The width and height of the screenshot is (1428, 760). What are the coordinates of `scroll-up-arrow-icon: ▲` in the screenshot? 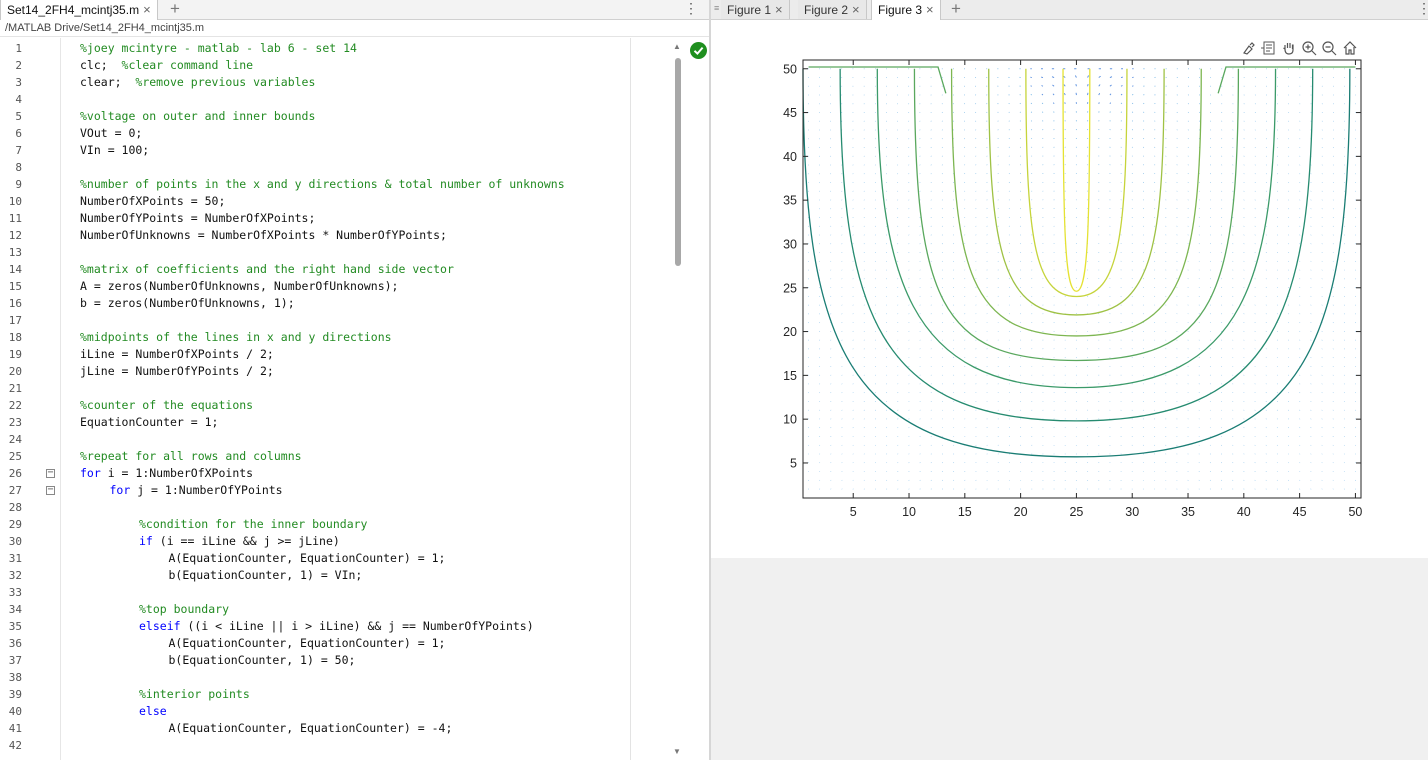 It's located at (677, 46).